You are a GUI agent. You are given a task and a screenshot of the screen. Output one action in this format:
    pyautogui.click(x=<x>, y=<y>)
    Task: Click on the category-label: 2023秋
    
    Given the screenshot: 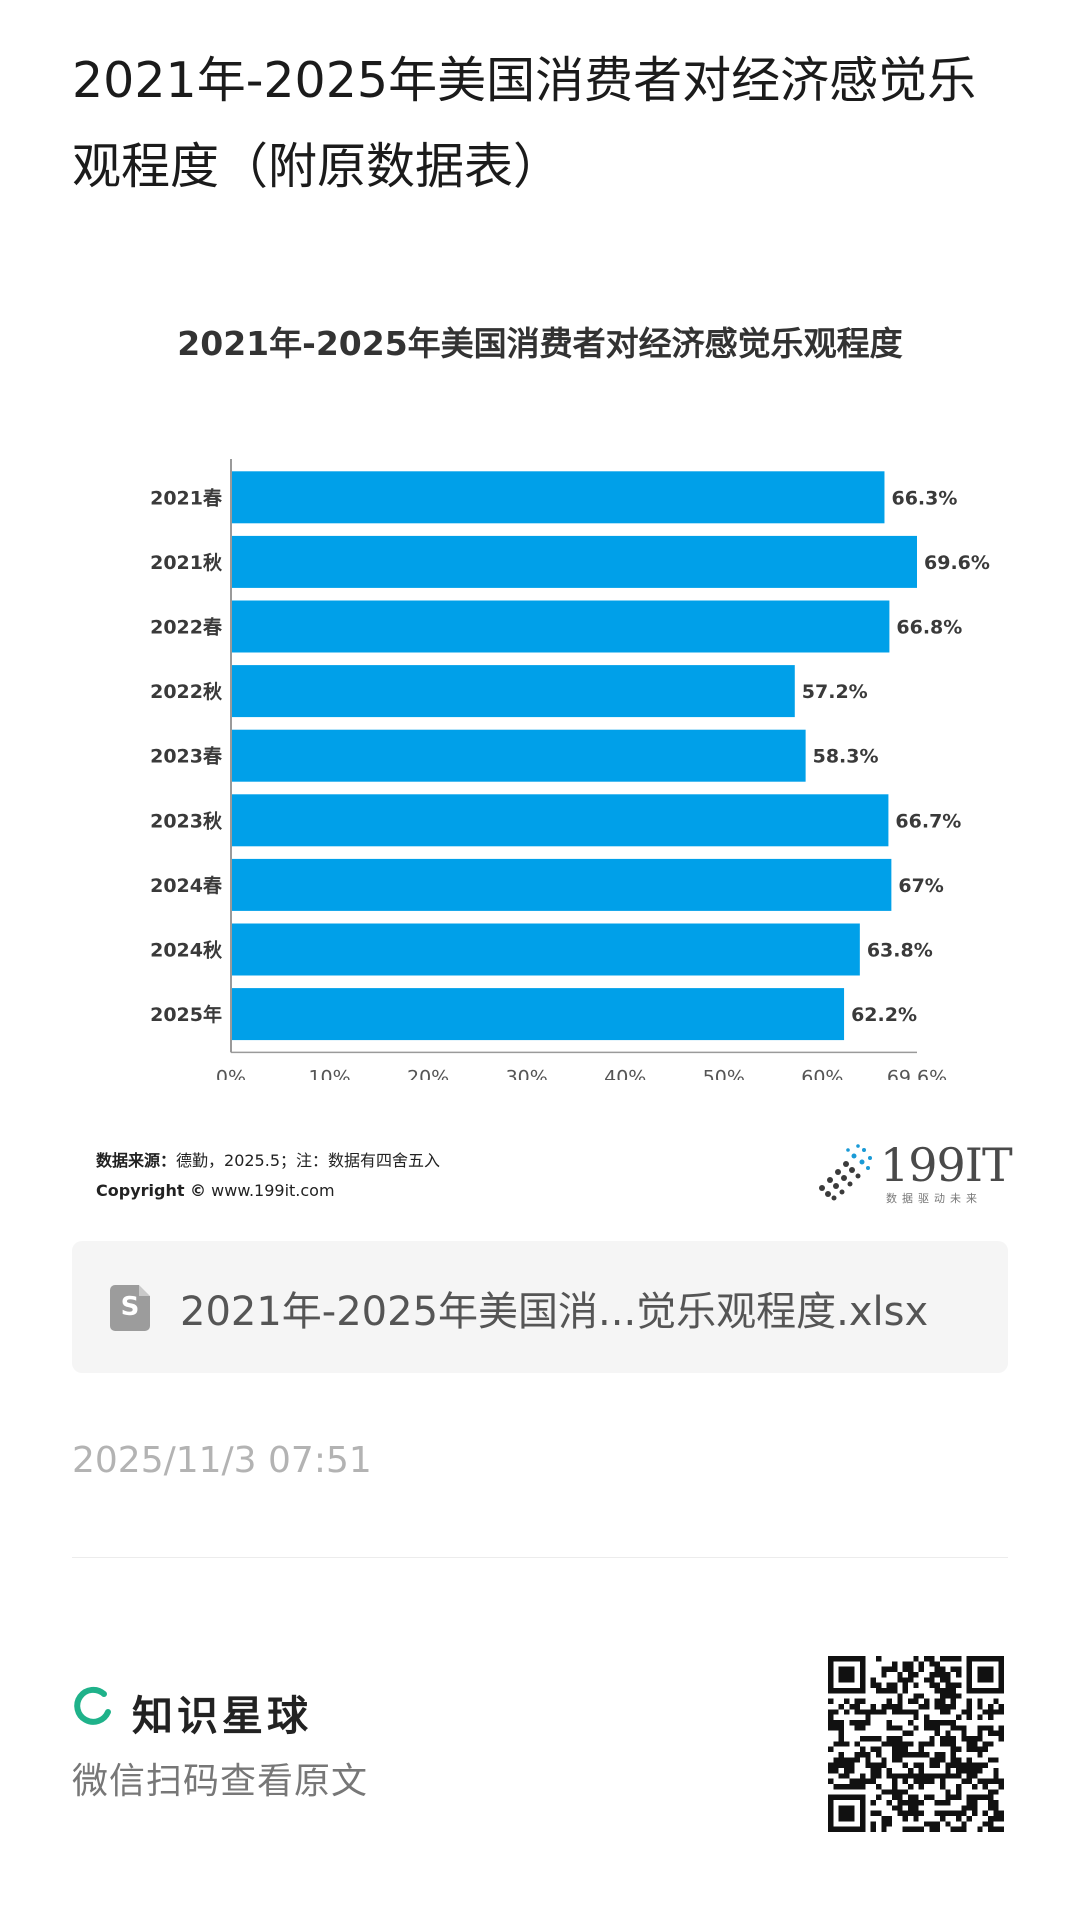 What is the action you would take?
    pyautogui.click(x=186, y=820)
    